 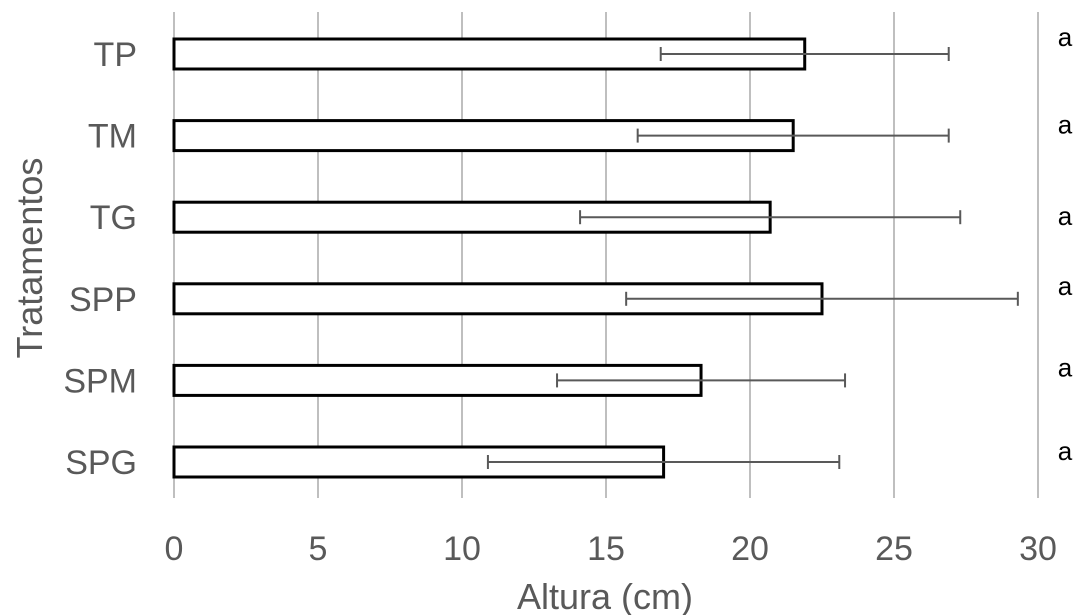 I want to click on category-labels: TP TM TG SPP SPM SPG, so click(x=100, y=259).